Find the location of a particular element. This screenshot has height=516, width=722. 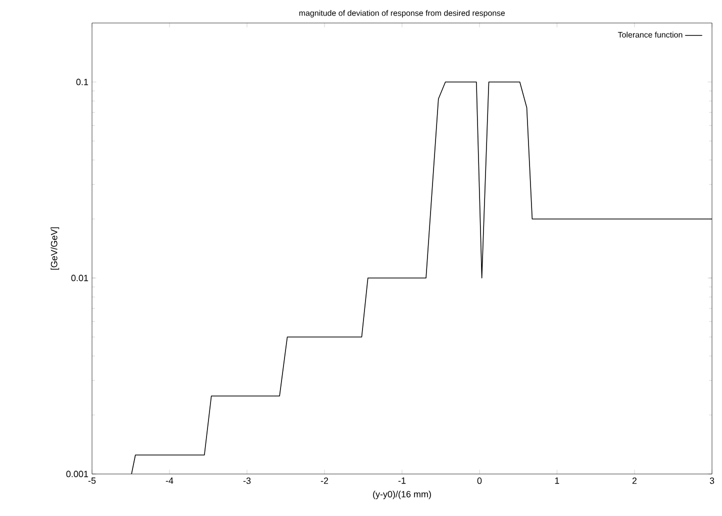

chart-title: magnitude of deviation of response from desired response is located at coordinates (402, 14).